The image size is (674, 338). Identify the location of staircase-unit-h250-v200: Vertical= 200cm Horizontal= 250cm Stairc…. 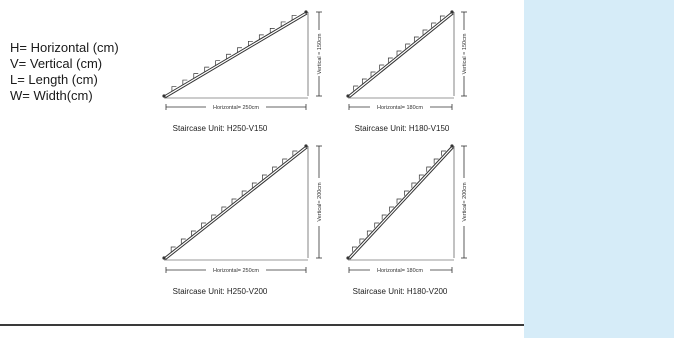
(242, 220).